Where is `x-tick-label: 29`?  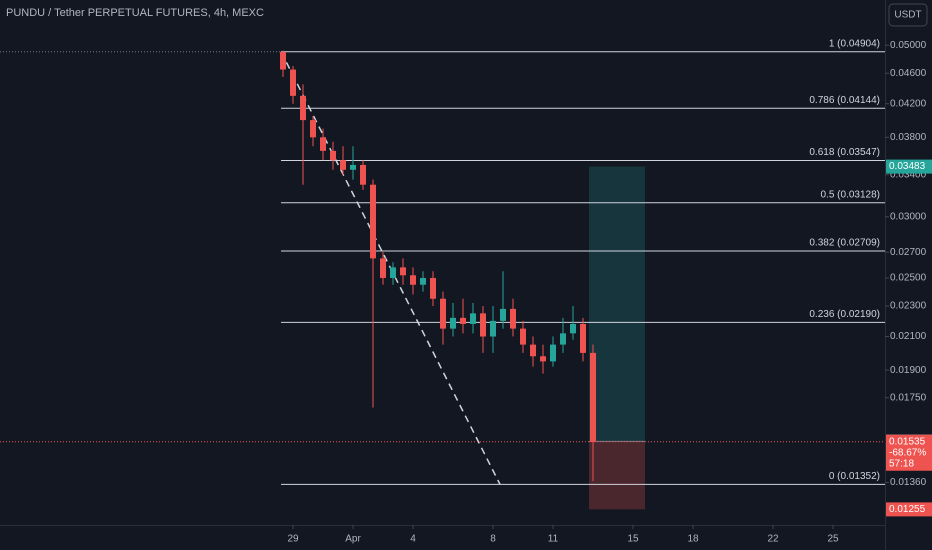 x-tick-label: 29 is located at coordinates (293, 539).